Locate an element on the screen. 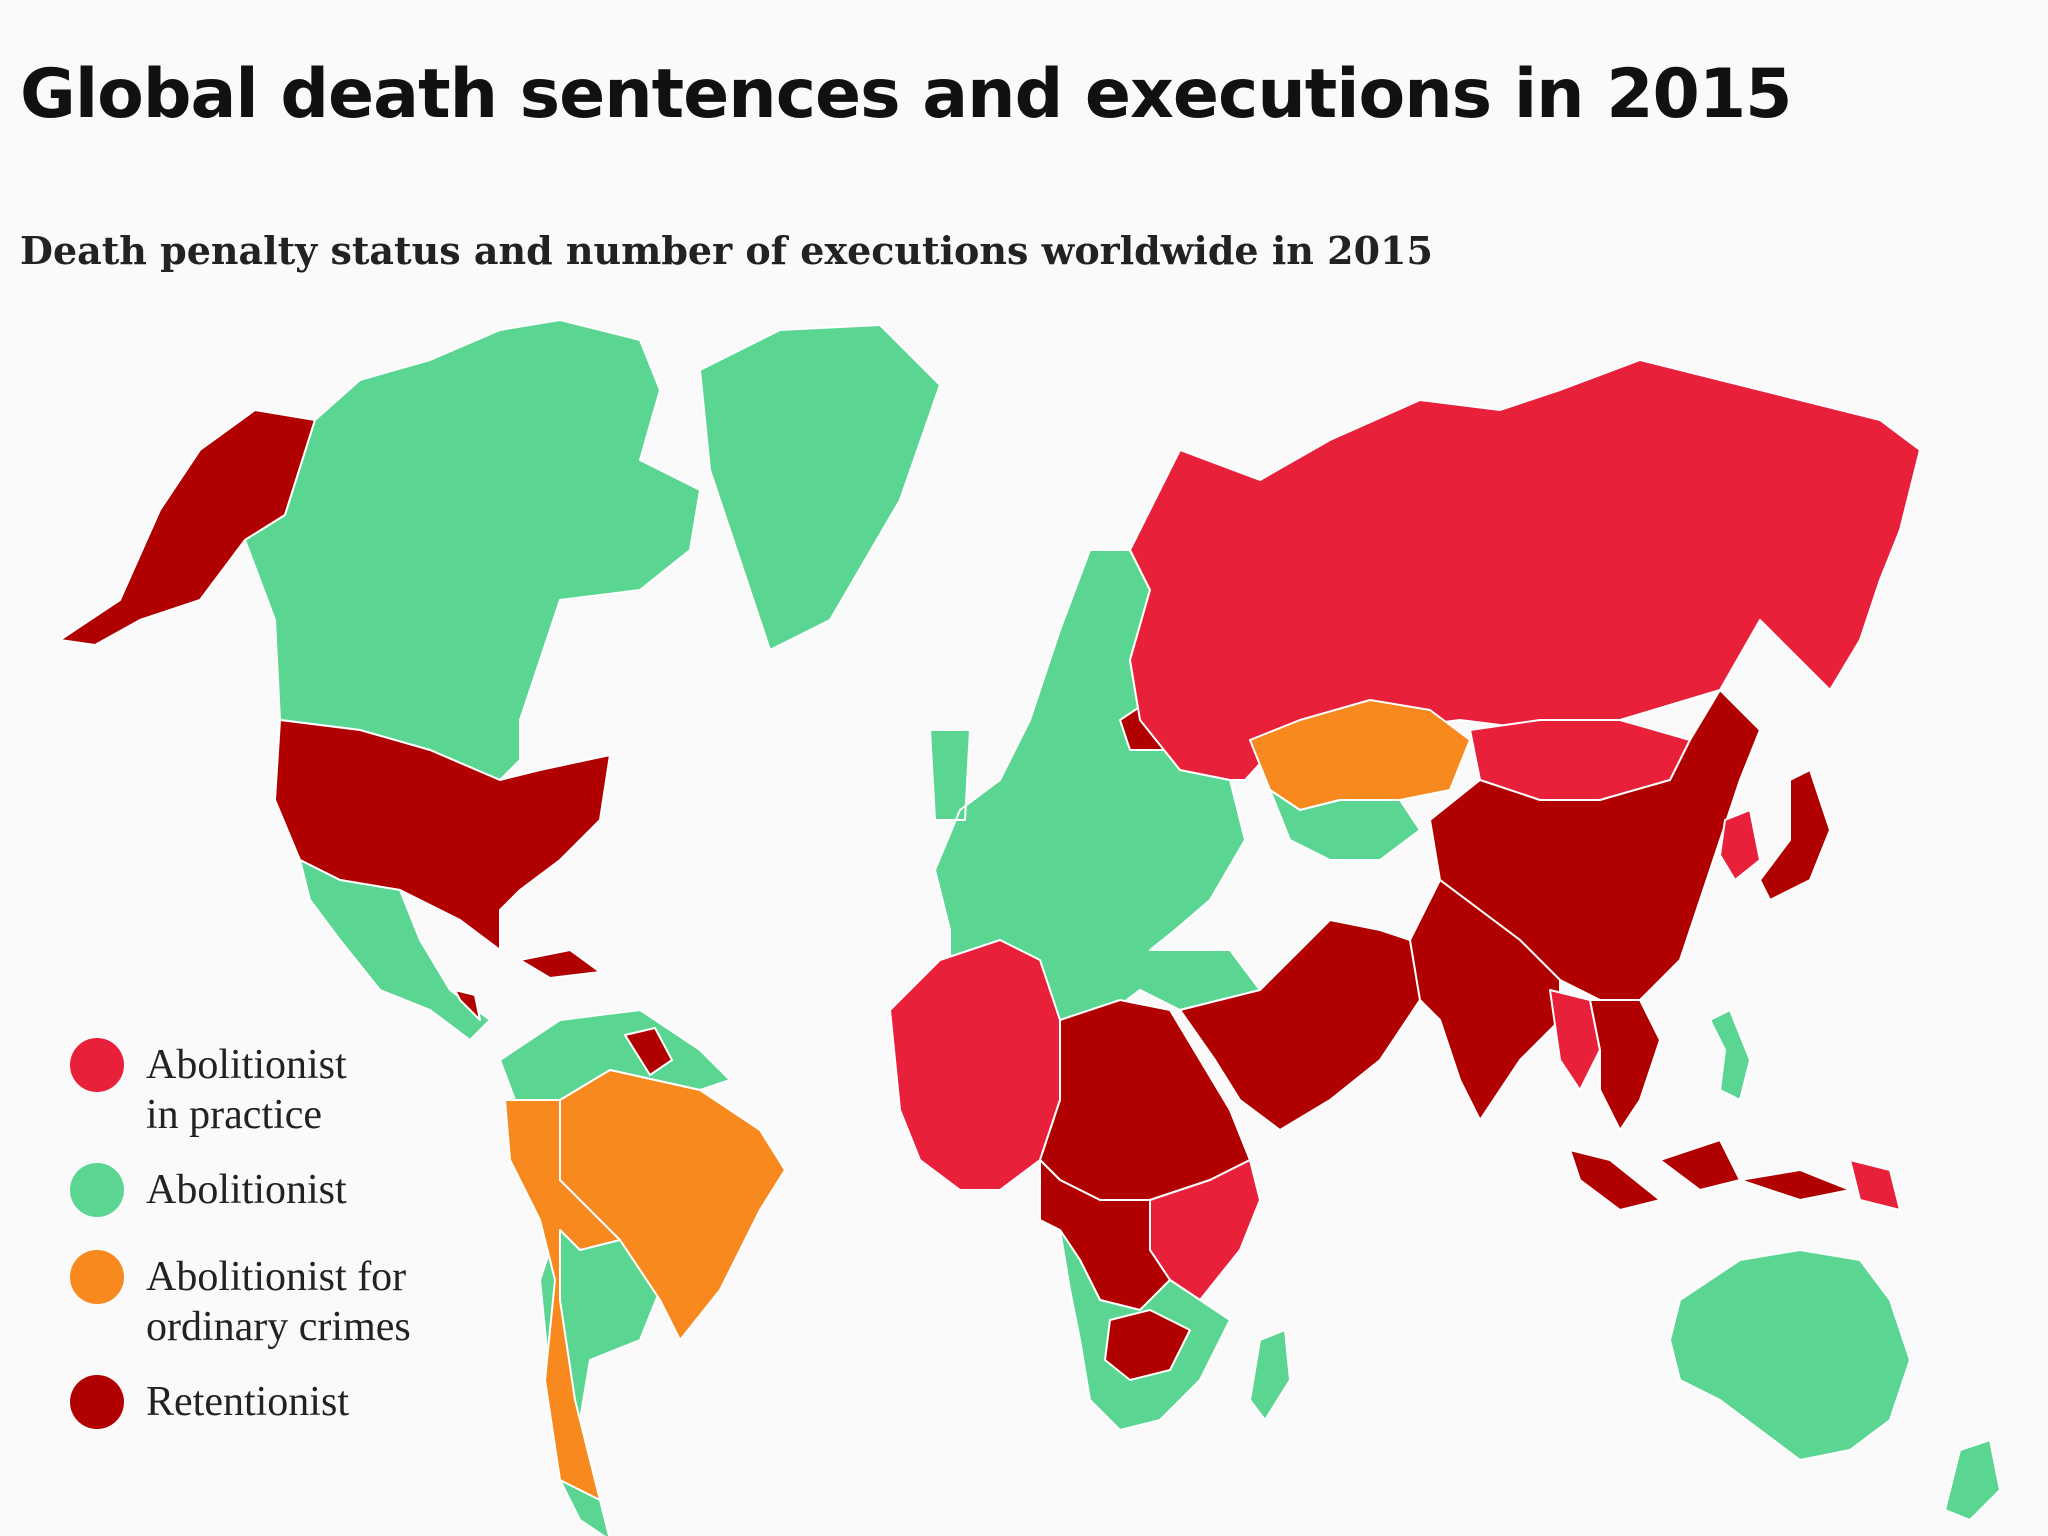  legend-item-retentionist: Retentionist is located at coordinates (268, 1402).